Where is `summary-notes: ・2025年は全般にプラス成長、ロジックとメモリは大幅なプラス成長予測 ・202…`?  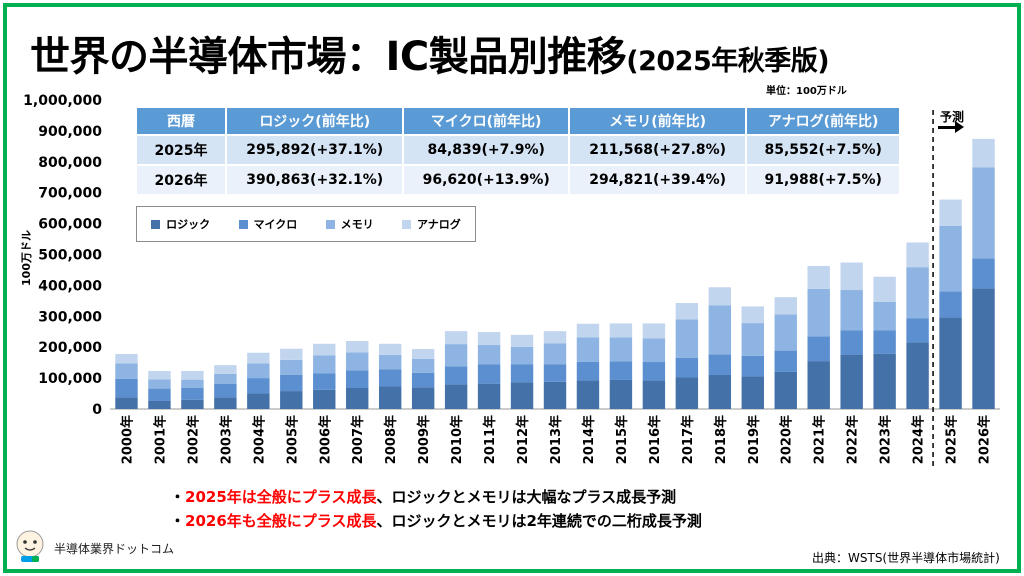
summary-notes: ・2025年は全般にプラス成長、ロジックとメモリは大幅なプラス成長予測 ・202… is located at coordinates (436, 509).